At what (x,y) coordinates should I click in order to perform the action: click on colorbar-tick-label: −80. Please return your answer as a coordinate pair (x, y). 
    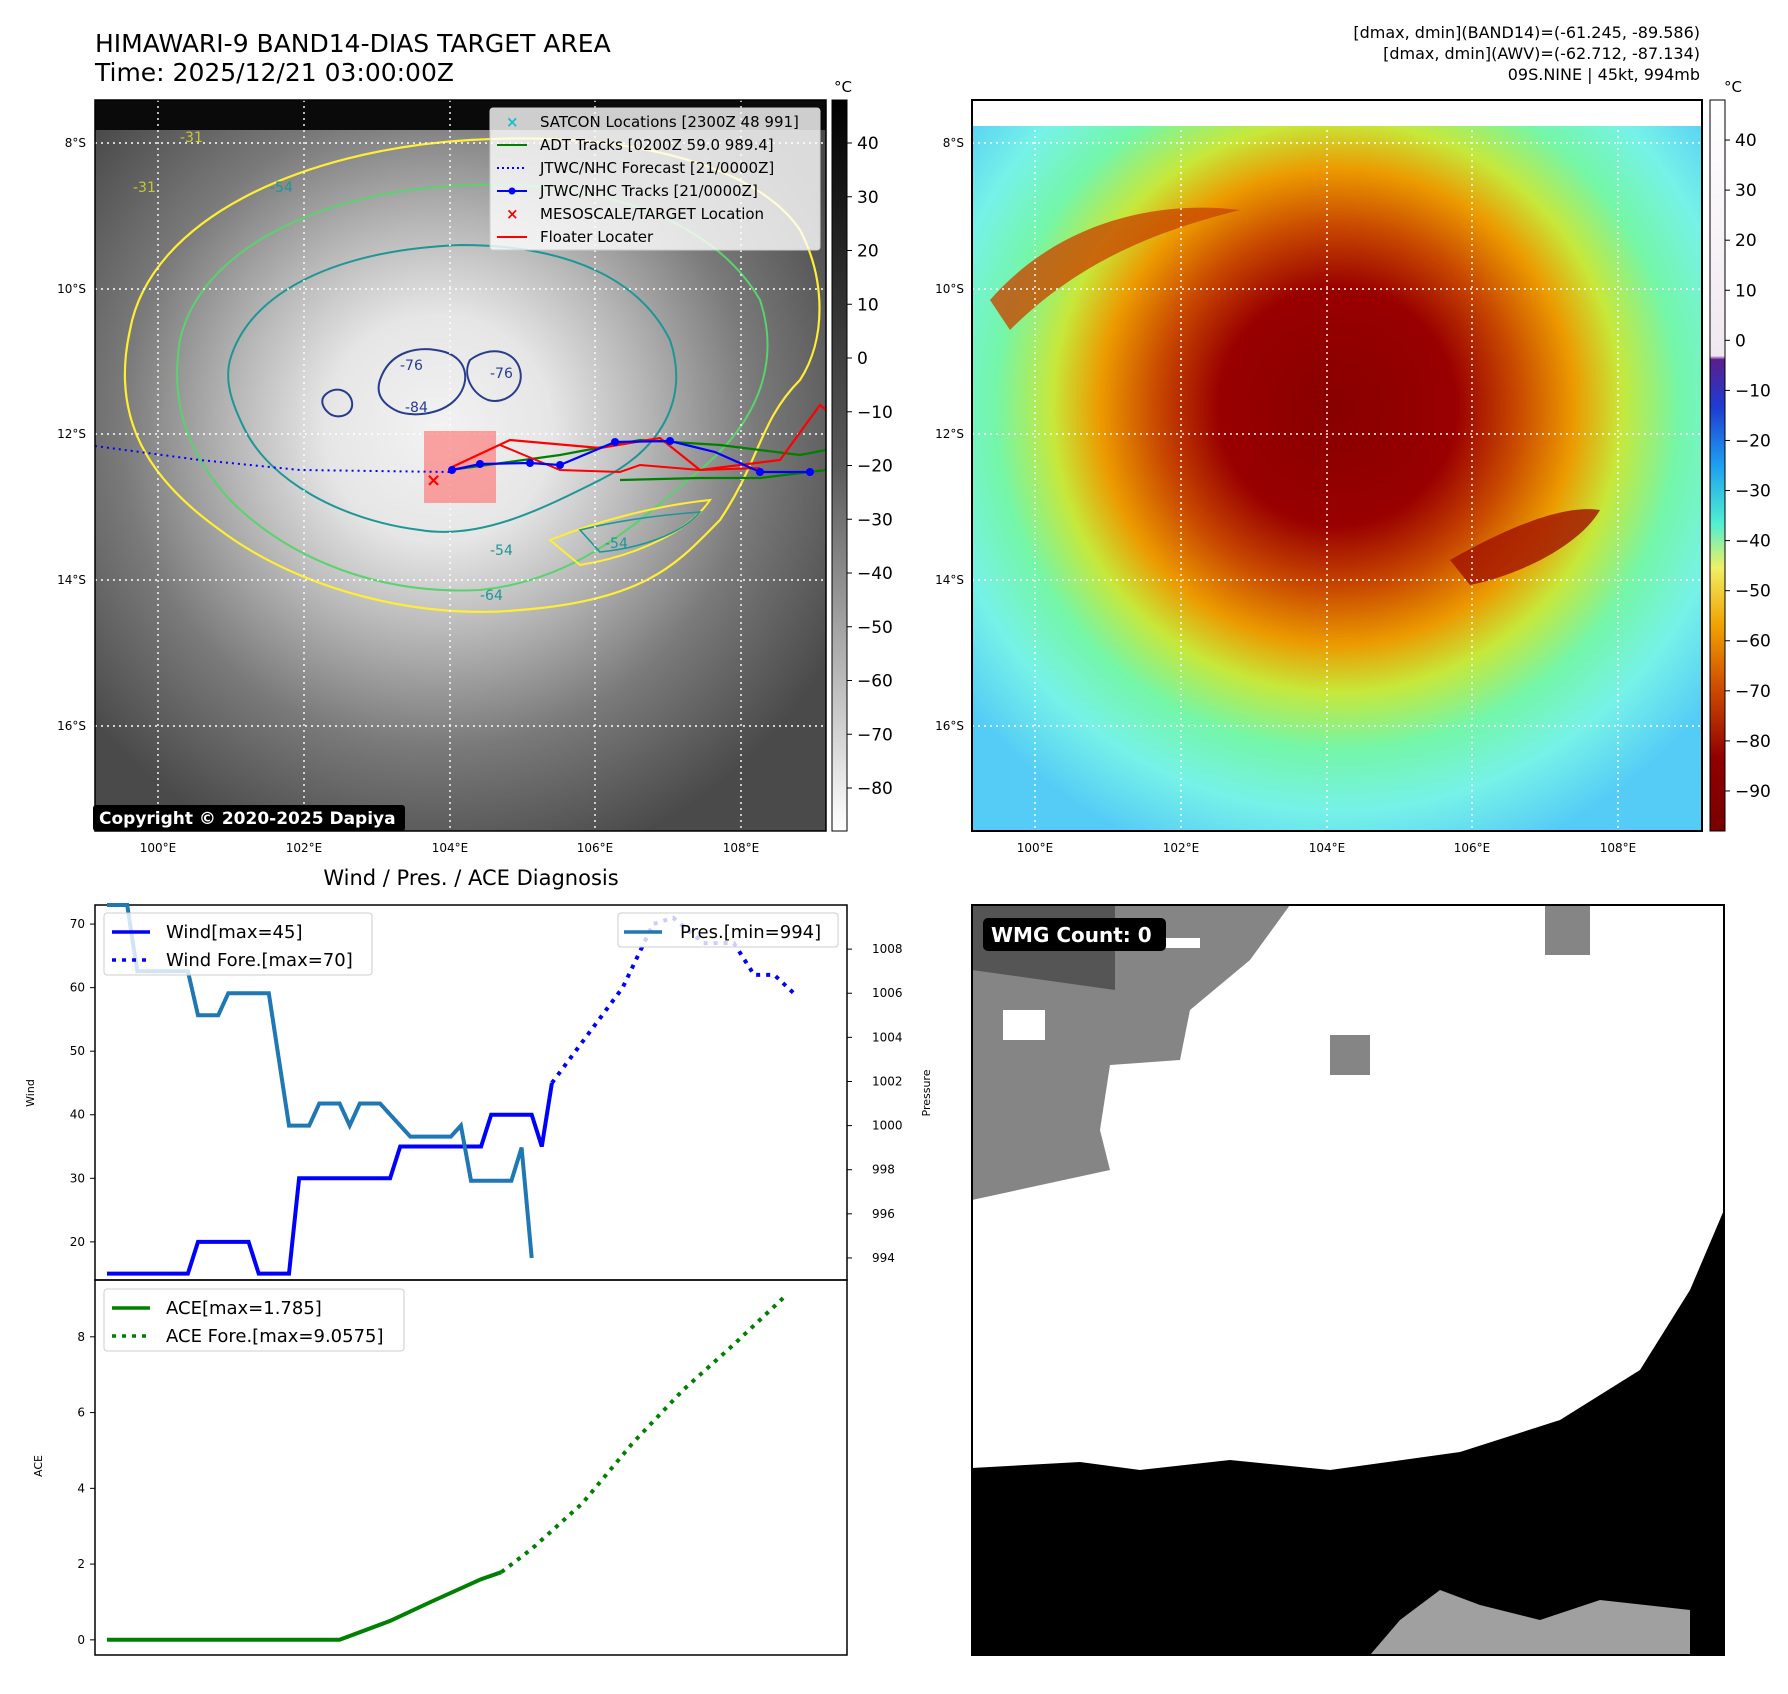
    Looking at the image, I should click on (875, 789).